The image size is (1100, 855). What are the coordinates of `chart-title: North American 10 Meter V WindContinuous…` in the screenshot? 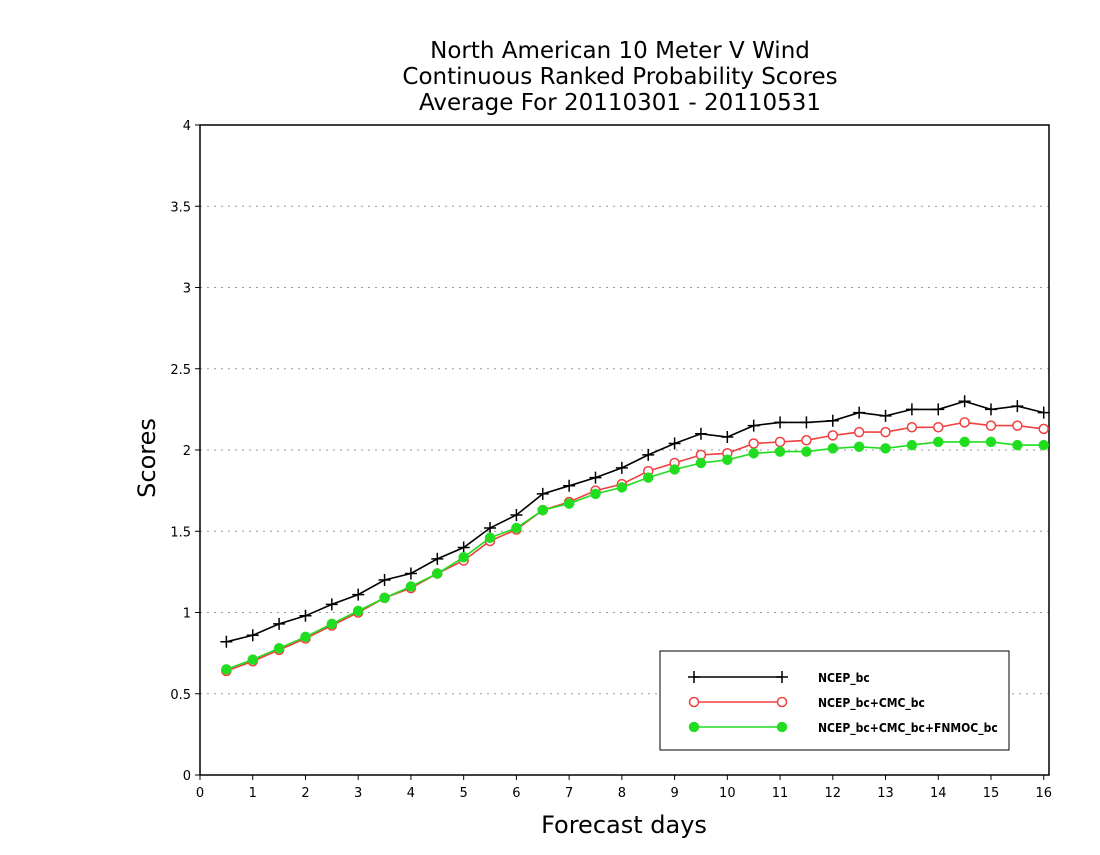 It's located at (619, 77).